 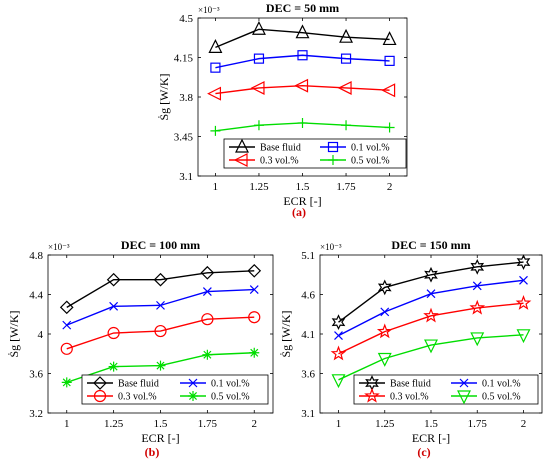 I want to click on x-tick-label: 1.25, so click(x=259, y=187).